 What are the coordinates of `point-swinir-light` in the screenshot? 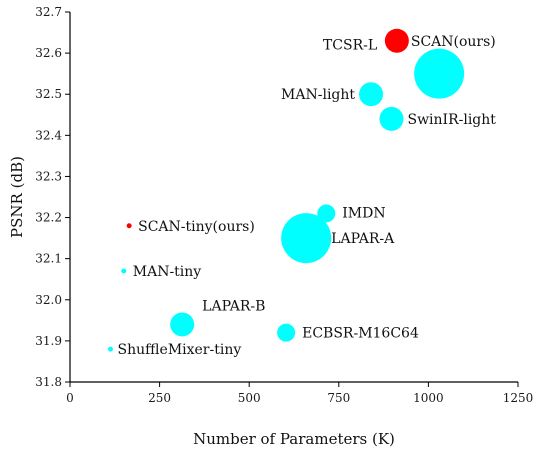 It's located at (391, 118).